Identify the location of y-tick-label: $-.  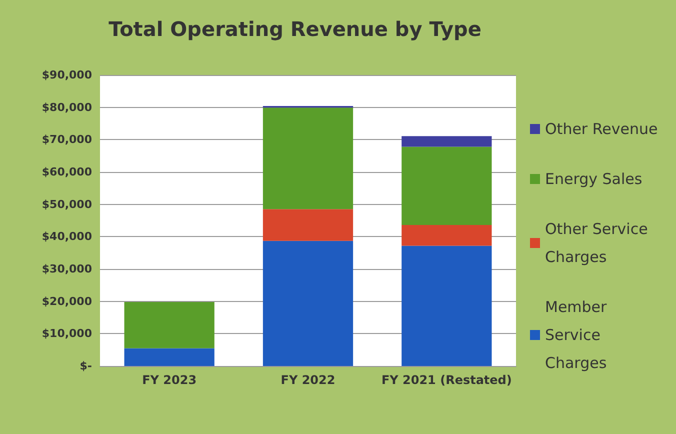
(86, 366).